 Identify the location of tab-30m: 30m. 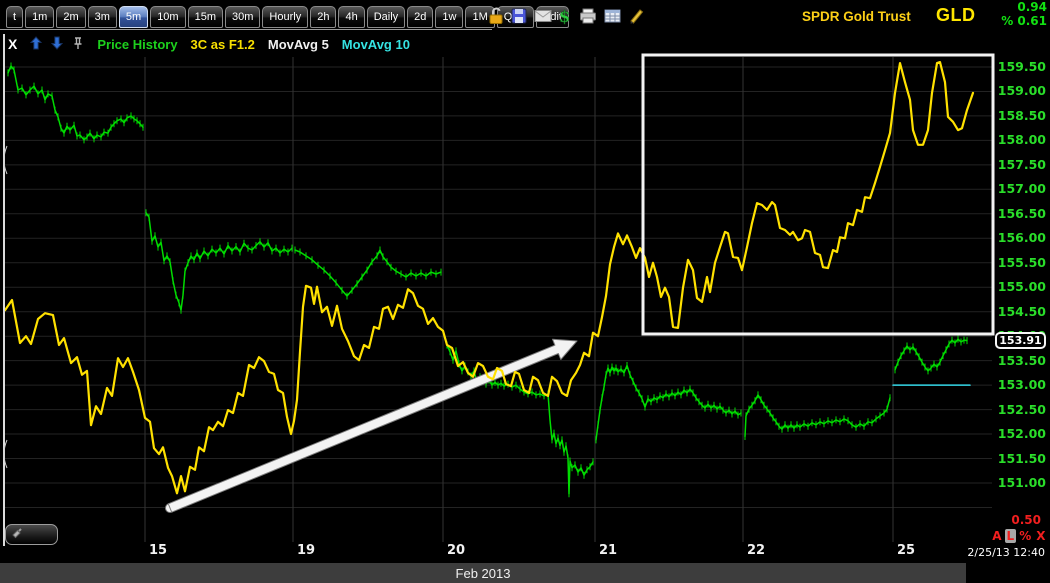
(243, 17).